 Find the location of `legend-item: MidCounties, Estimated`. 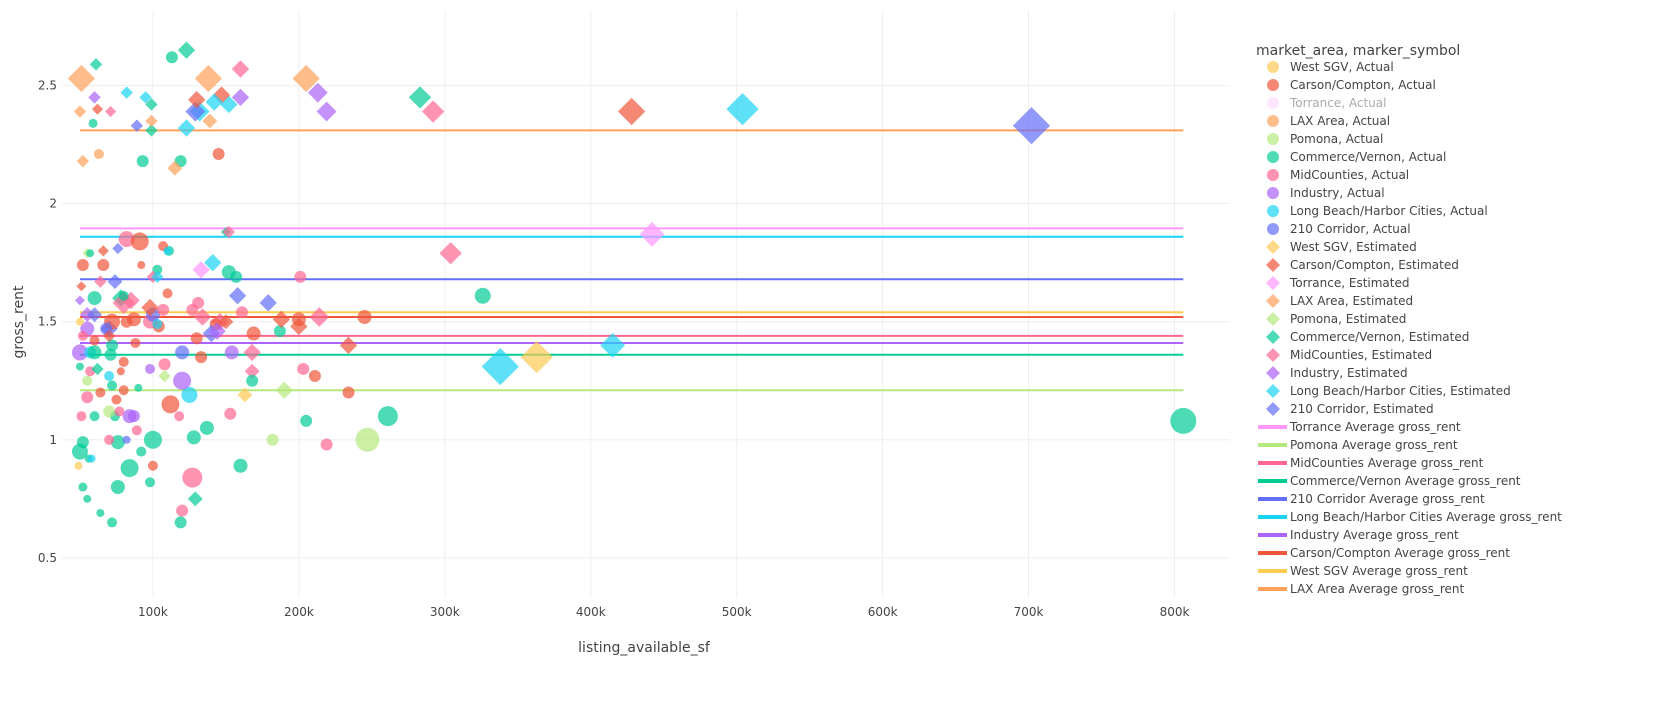

legend-item: MidCounties, Estimated is located at coordinates (1349, 355).